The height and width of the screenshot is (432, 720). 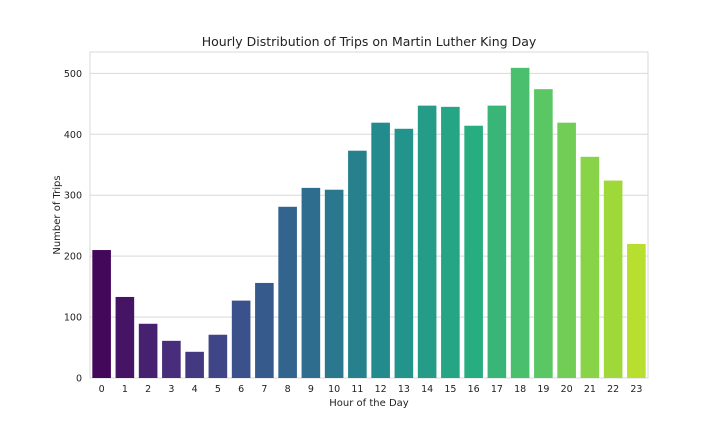 What do you see at coordinates (57, 214) in the screenshot?
I see `y-axis-label: Number of Trips` at bounding box center [57, 214].